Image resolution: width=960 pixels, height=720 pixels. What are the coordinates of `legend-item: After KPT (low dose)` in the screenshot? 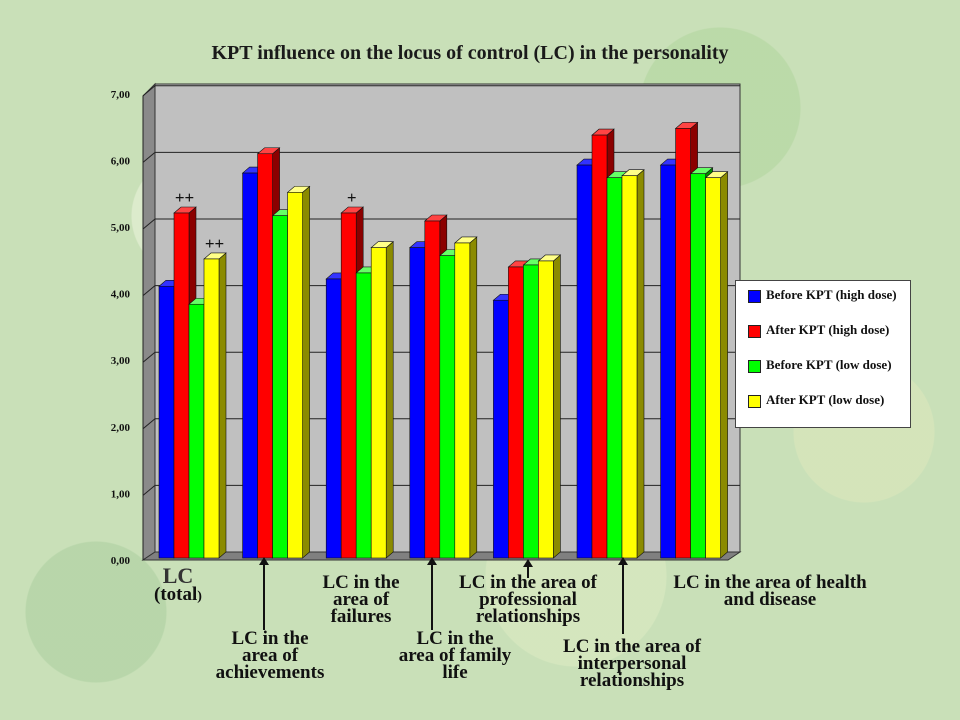 It's located at (827, 408).